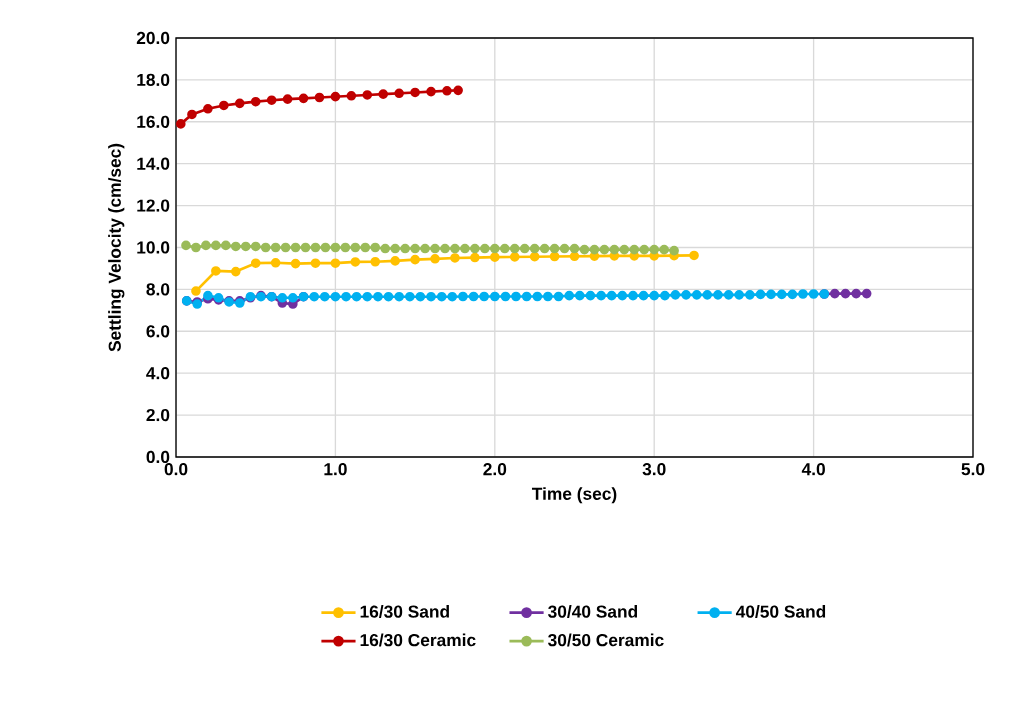 This screenshot has height=713, width=1017. What do you see at coordinates (606, 640) in the screenshot?
I see `legend-label: 30/50 Ceramic` at bounding box center [606, 640].